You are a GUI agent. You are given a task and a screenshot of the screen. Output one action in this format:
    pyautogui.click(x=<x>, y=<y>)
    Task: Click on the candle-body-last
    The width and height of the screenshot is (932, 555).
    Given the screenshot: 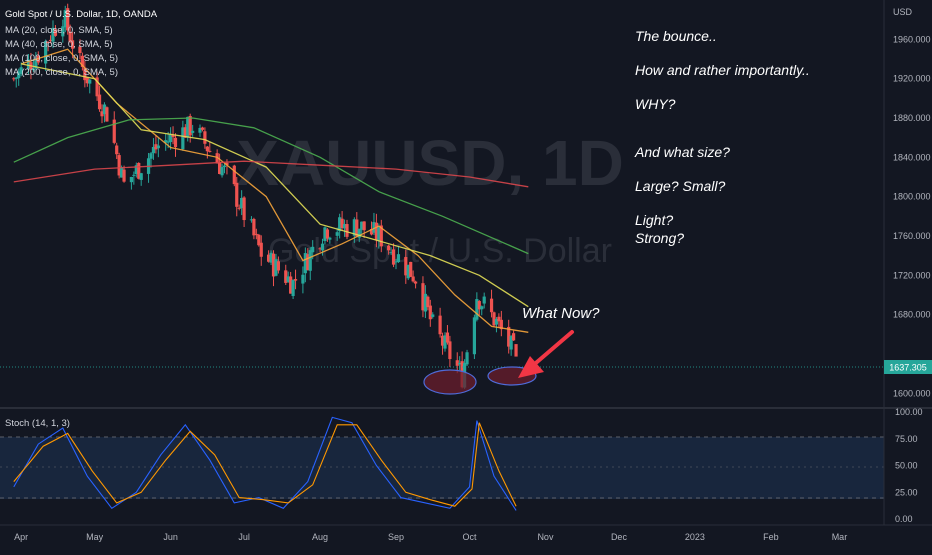 What is the action you would take?
    pyautogui.click(x=516, y=350)
    